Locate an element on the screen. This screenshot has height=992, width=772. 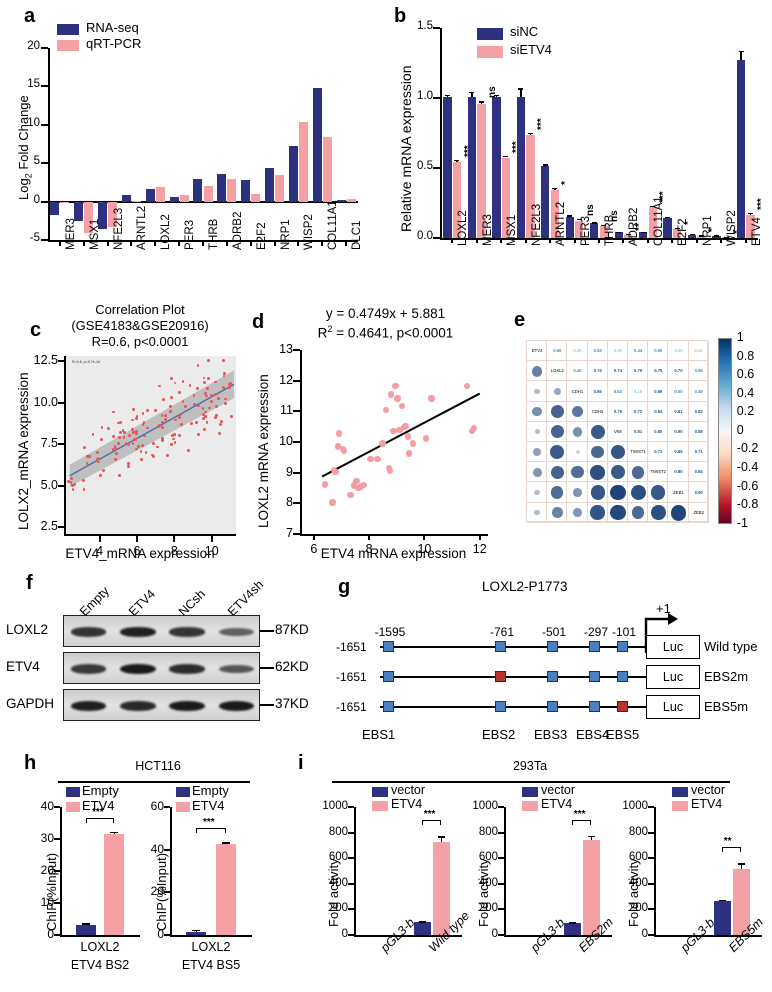
significance-b-NFE2L3: *** is located at coordinates (541, 123).